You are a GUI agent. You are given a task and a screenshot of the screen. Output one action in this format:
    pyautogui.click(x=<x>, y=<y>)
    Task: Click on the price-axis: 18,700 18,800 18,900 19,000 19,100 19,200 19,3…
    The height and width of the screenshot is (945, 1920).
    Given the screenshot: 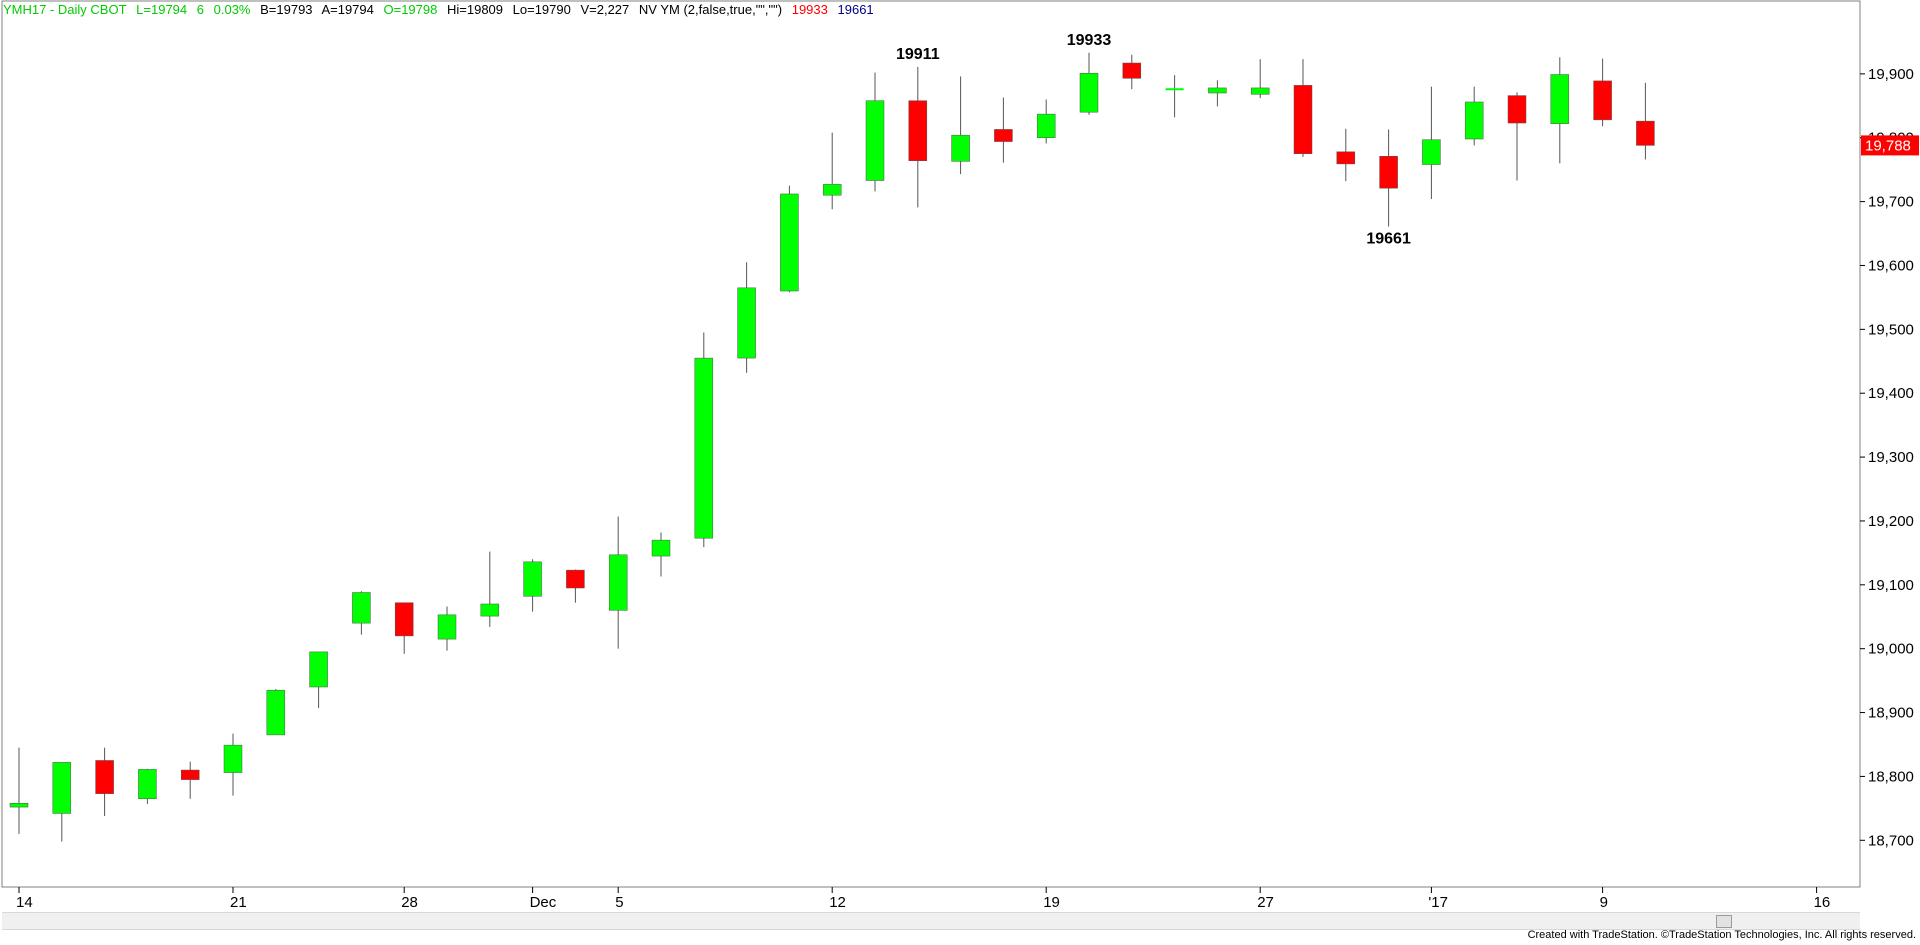 What is the action you would take?
    pyautogui.click(x=1887, y=457)
    